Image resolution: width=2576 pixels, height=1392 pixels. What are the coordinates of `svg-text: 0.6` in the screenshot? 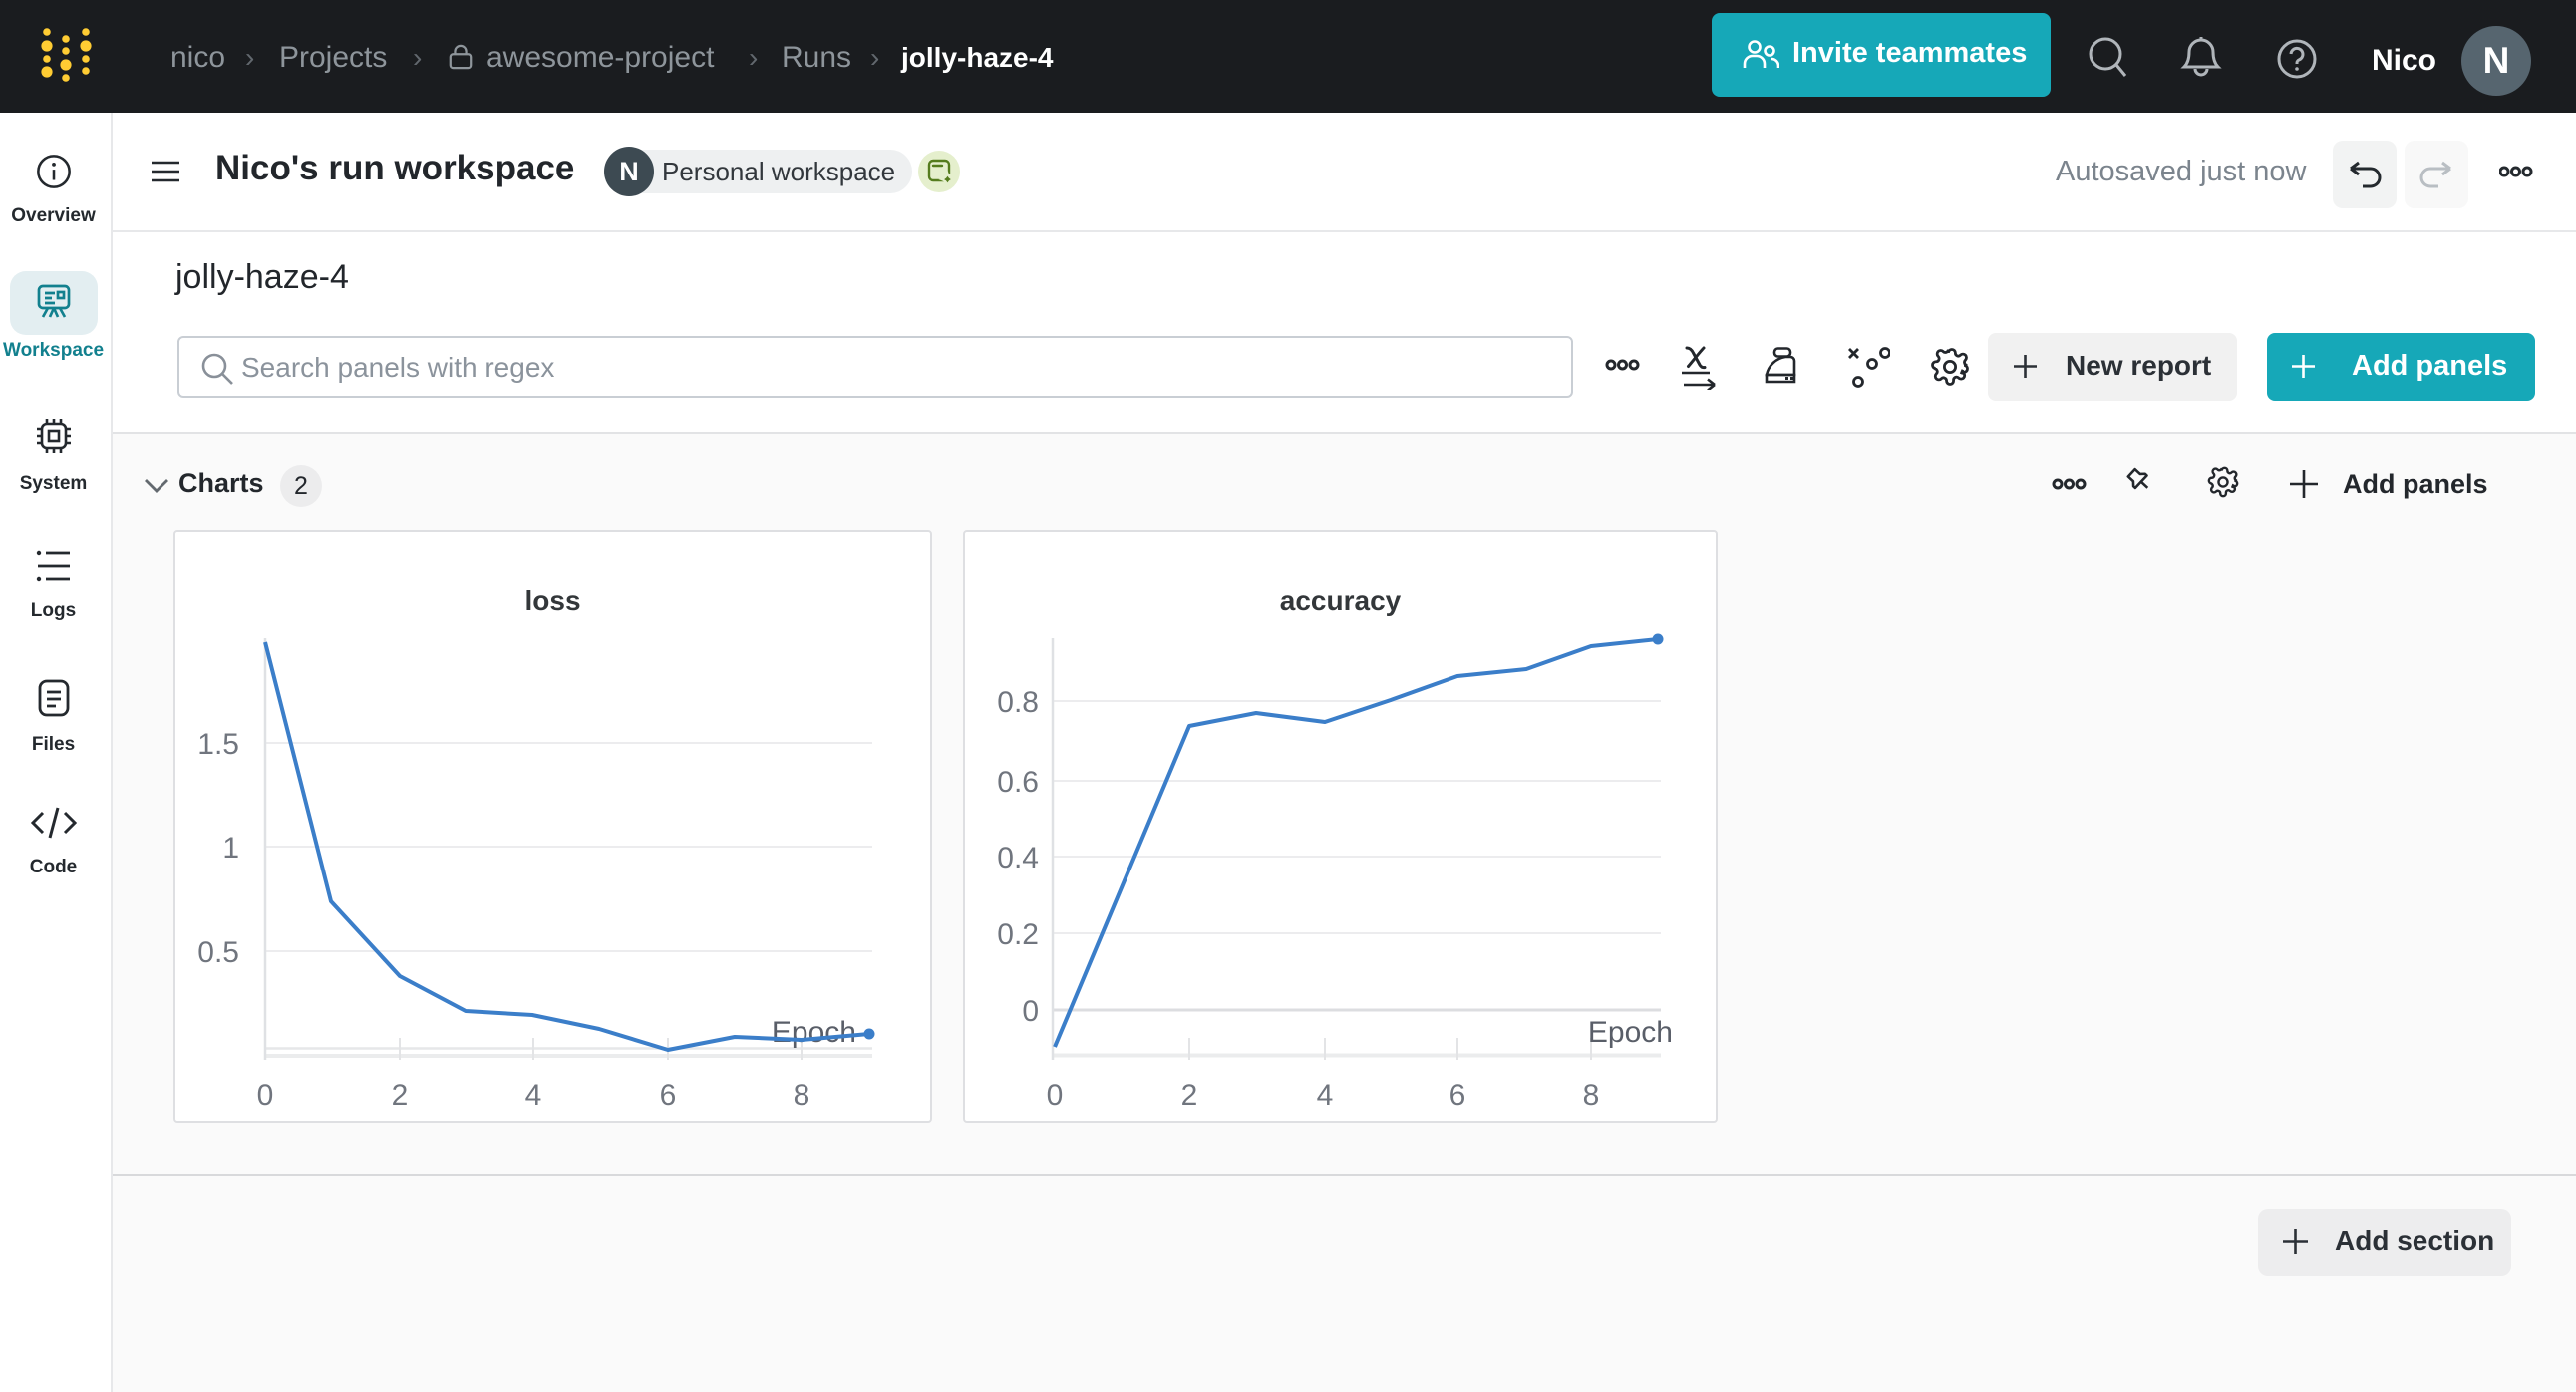 It's located at (1018, 782).